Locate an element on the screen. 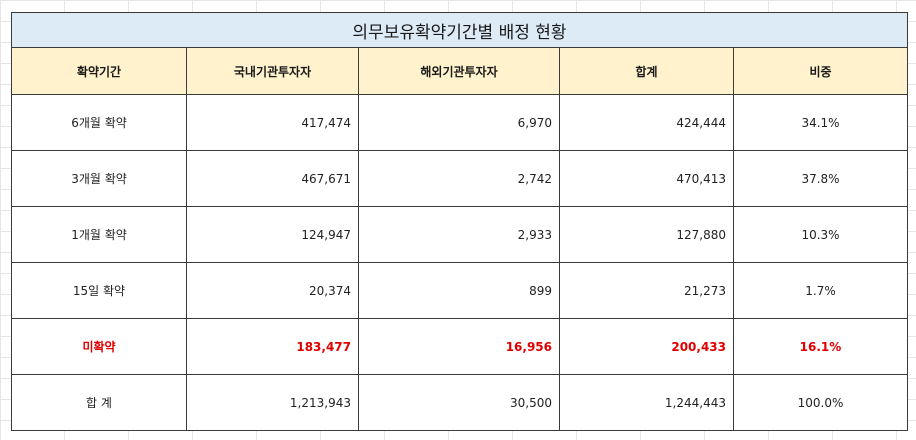  foreign-cell: 6,970 is located at coordinates (459, 122).